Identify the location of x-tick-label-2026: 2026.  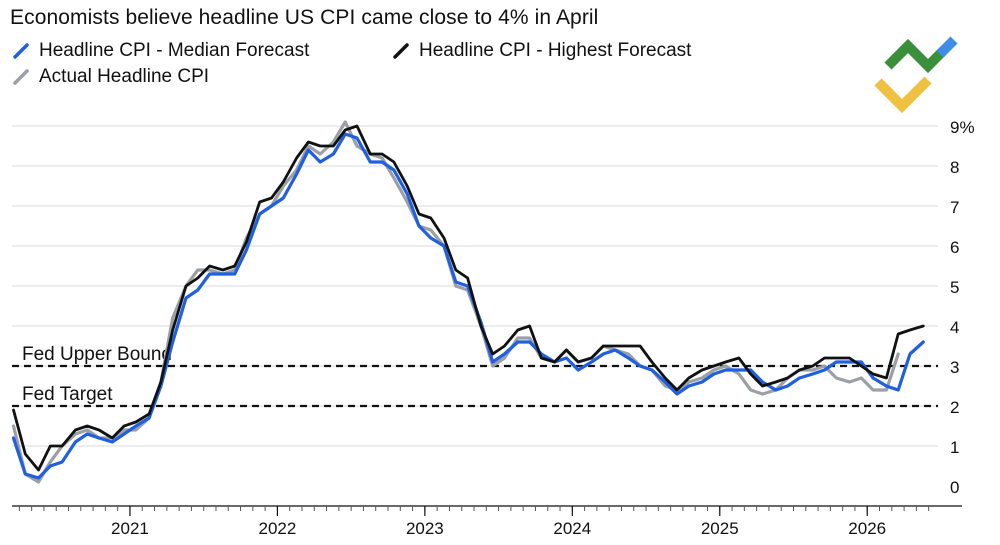
(867, 528).